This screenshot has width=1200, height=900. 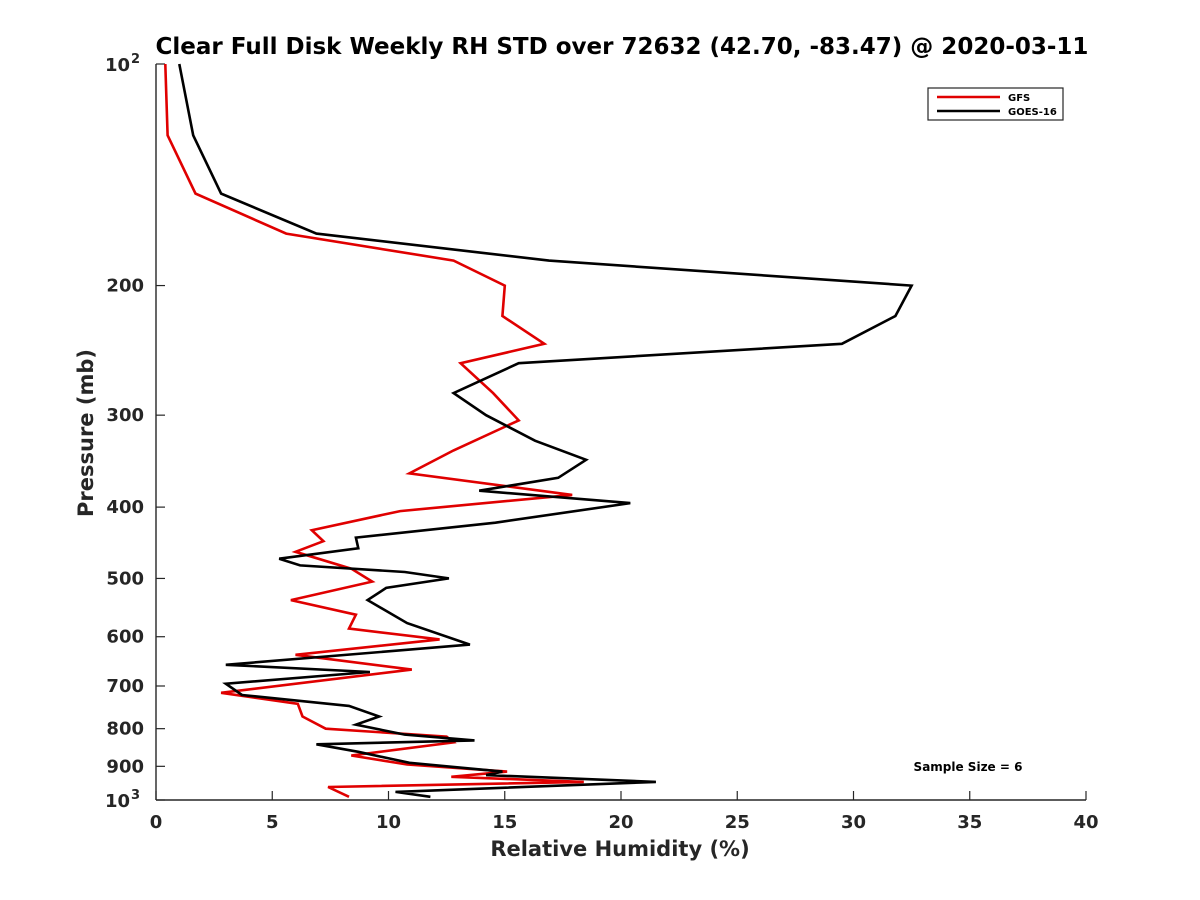 I want to click on y-tick-label: 300, so click(x=125, y=415).